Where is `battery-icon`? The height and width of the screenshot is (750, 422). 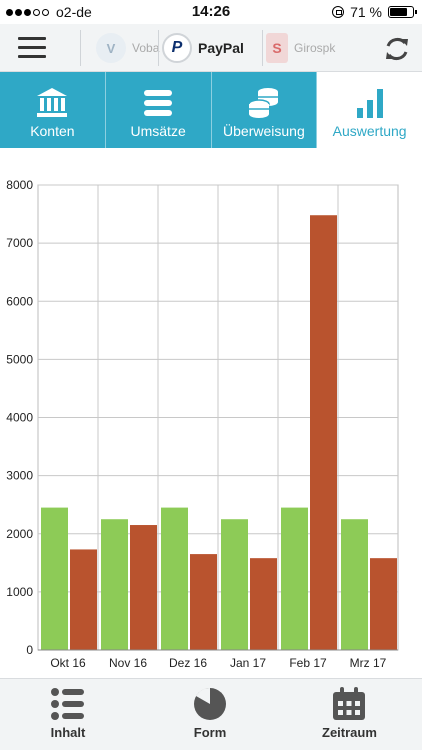
battery-icon is located at coordinates (402, 12).